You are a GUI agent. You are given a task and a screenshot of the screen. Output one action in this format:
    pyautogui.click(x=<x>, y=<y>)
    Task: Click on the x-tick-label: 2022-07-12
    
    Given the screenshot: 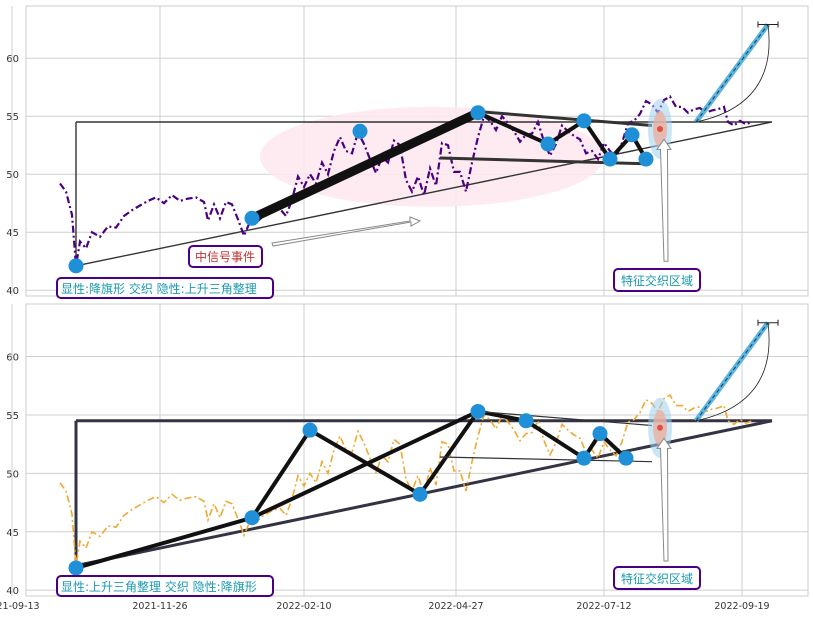 What is the action you would take?
    pyautogui.click(x=603, y=606)
    